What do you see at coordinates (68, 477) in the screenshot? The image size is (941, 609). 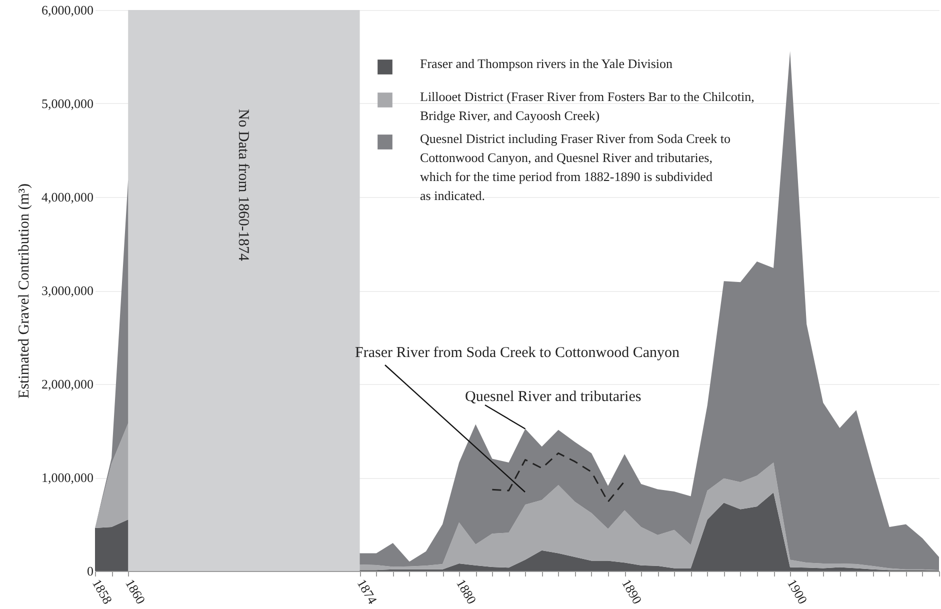 I see `y-tick-label: 1,000,000` at bounding box center [68, 477].